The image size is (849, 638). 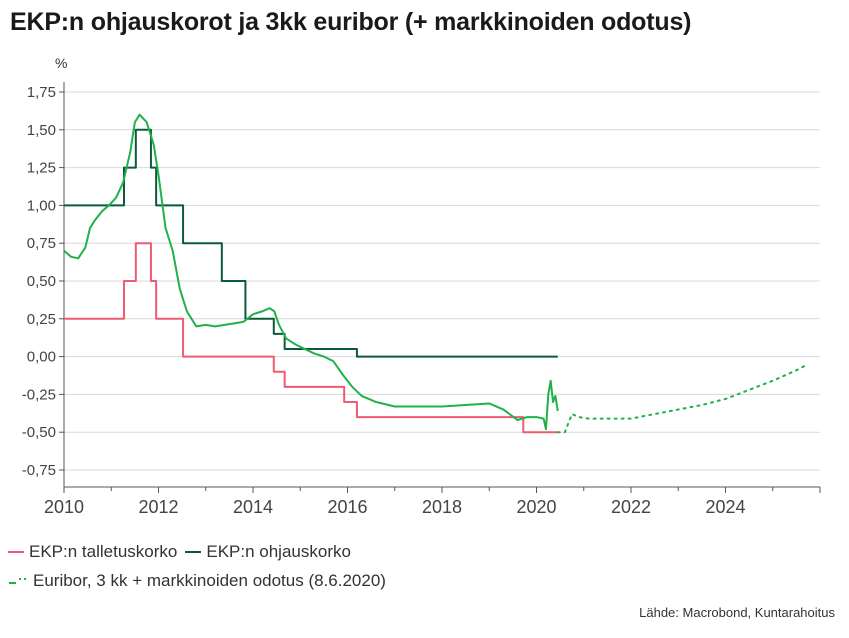 I want to click on source-note: Lähde: Macrobond, Kuntarahoitus, so click(x=737, y=612).